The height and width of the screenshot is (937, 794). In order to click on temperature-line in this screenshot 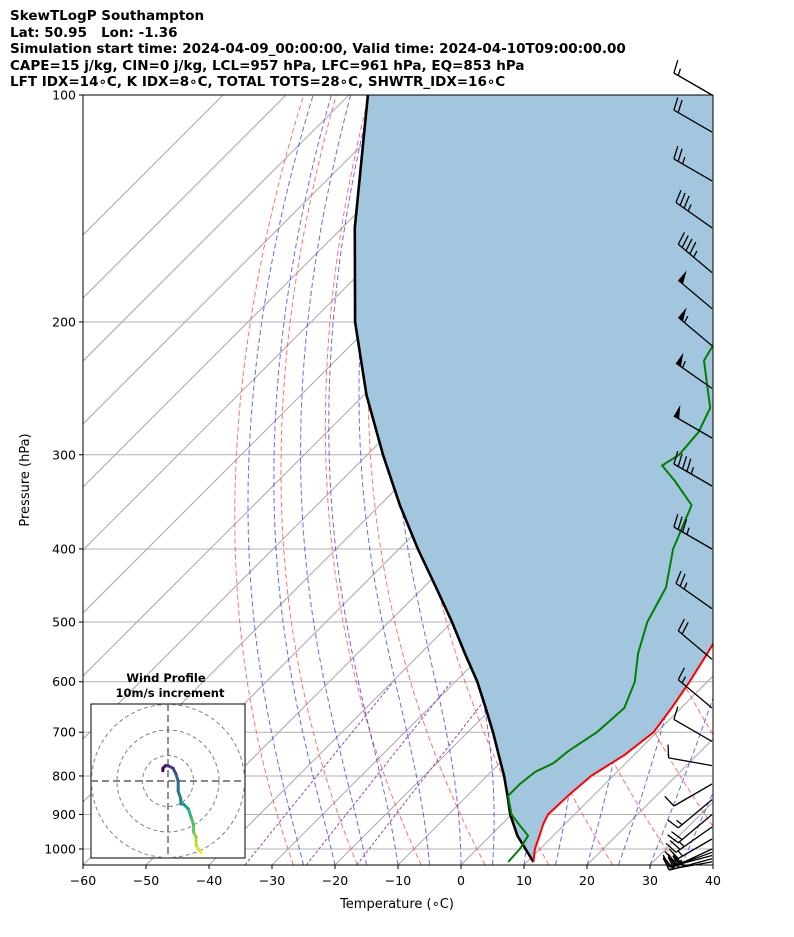, I will do `click(622, 752)`.